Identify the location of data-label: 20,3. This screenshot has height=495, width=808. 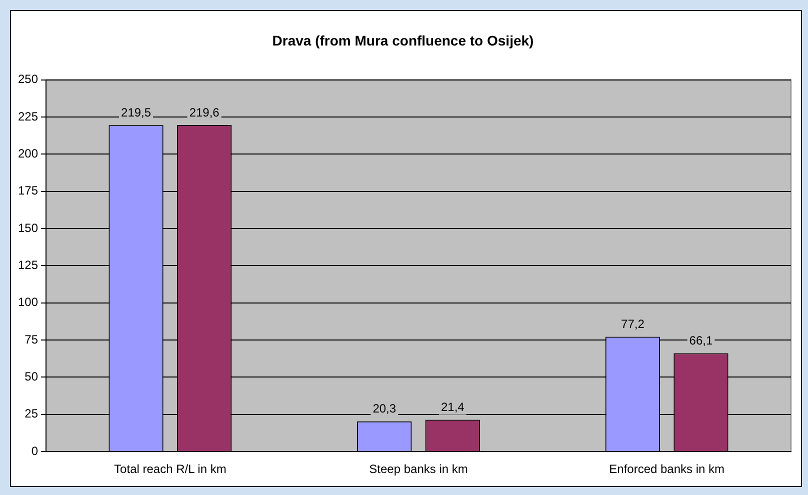
(384, 409).